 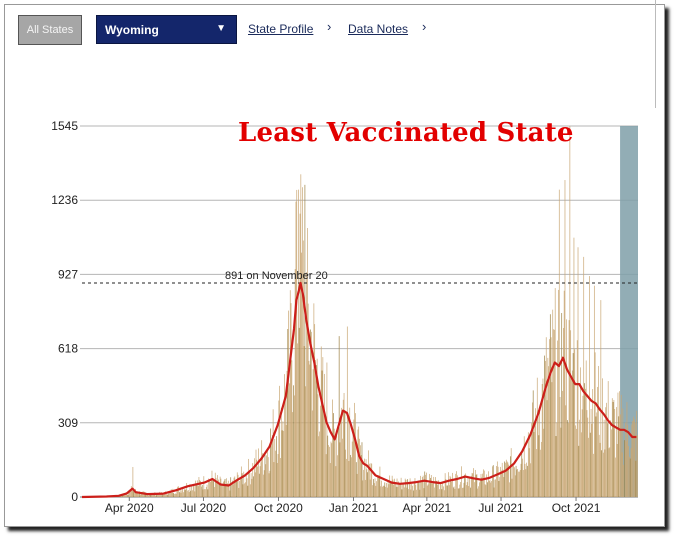 What do you see at coordinates (129, 508) in the screenshot?
I see `x-tick-label: Apr 2020` at bounding box center [129, 508].